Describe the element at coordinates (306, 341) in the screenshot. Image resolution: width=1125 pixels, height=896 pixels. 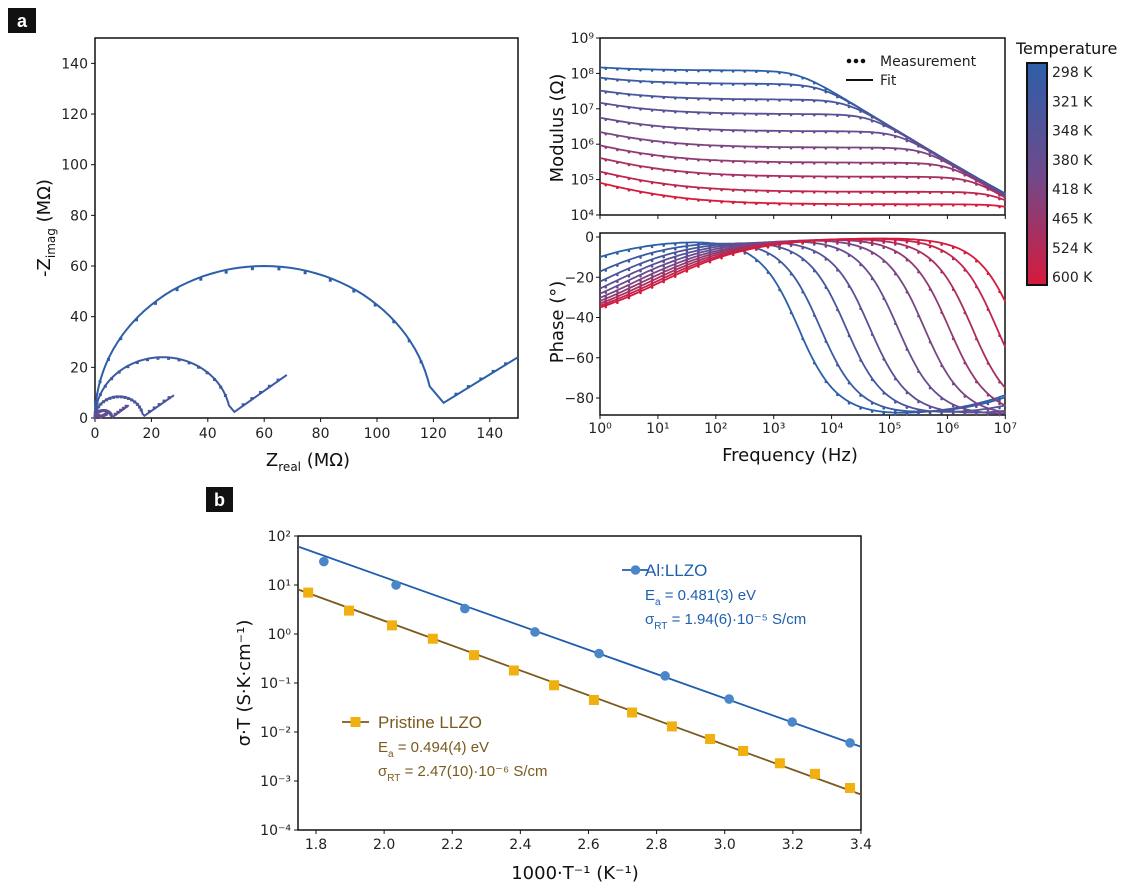
I see `fit-line` at that location.